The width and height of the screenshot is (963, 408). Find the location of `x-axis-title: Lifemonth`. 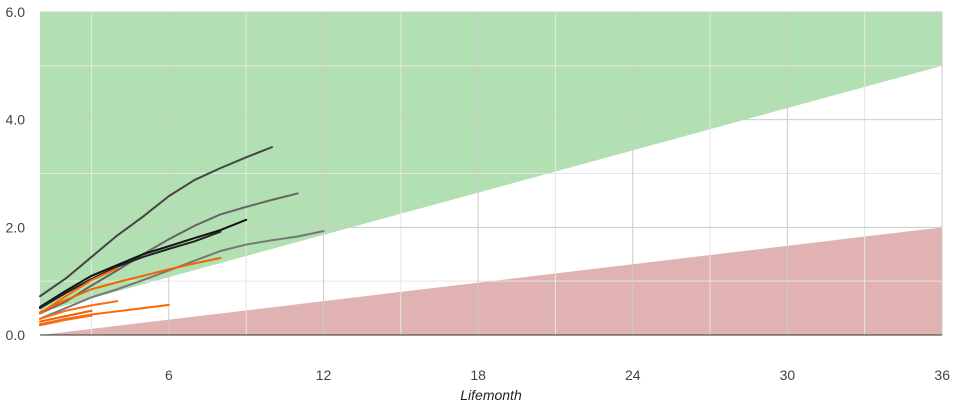

x-axis-title: Lifemonth is located at coordinates (491, 395).